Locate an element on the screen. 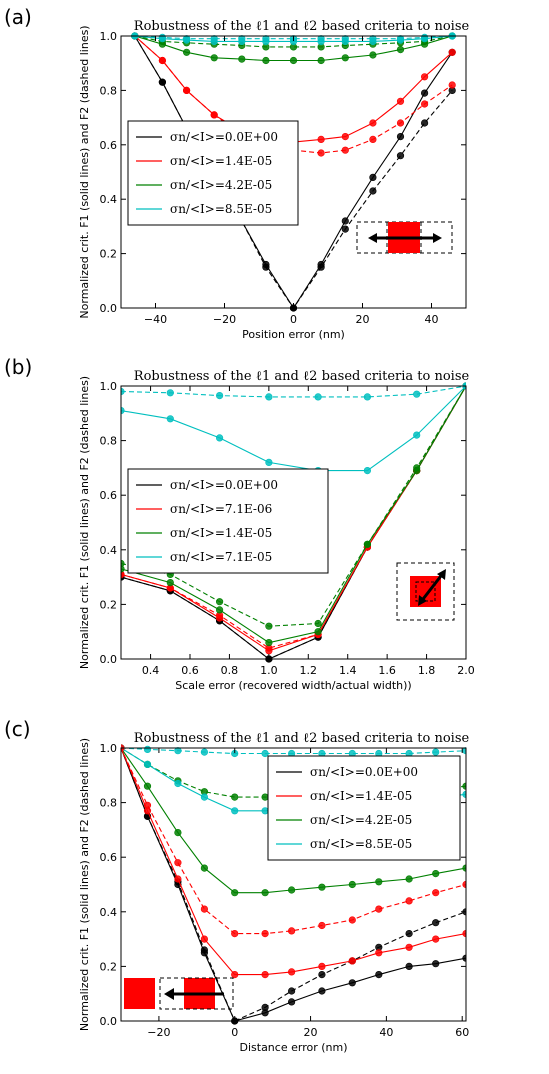 The width and height of the screenshot is (549, 1074). x-tick-label: −40 is located at coordinates (155, 319).